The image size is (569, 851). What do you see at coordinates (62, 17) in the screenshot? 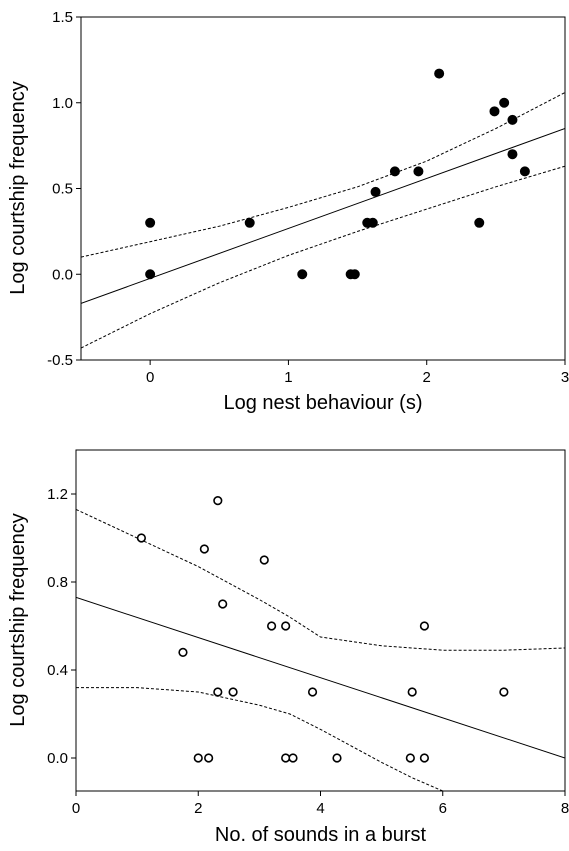
I see `y-tick-label: 1.5` at bounding box center [62, 17].